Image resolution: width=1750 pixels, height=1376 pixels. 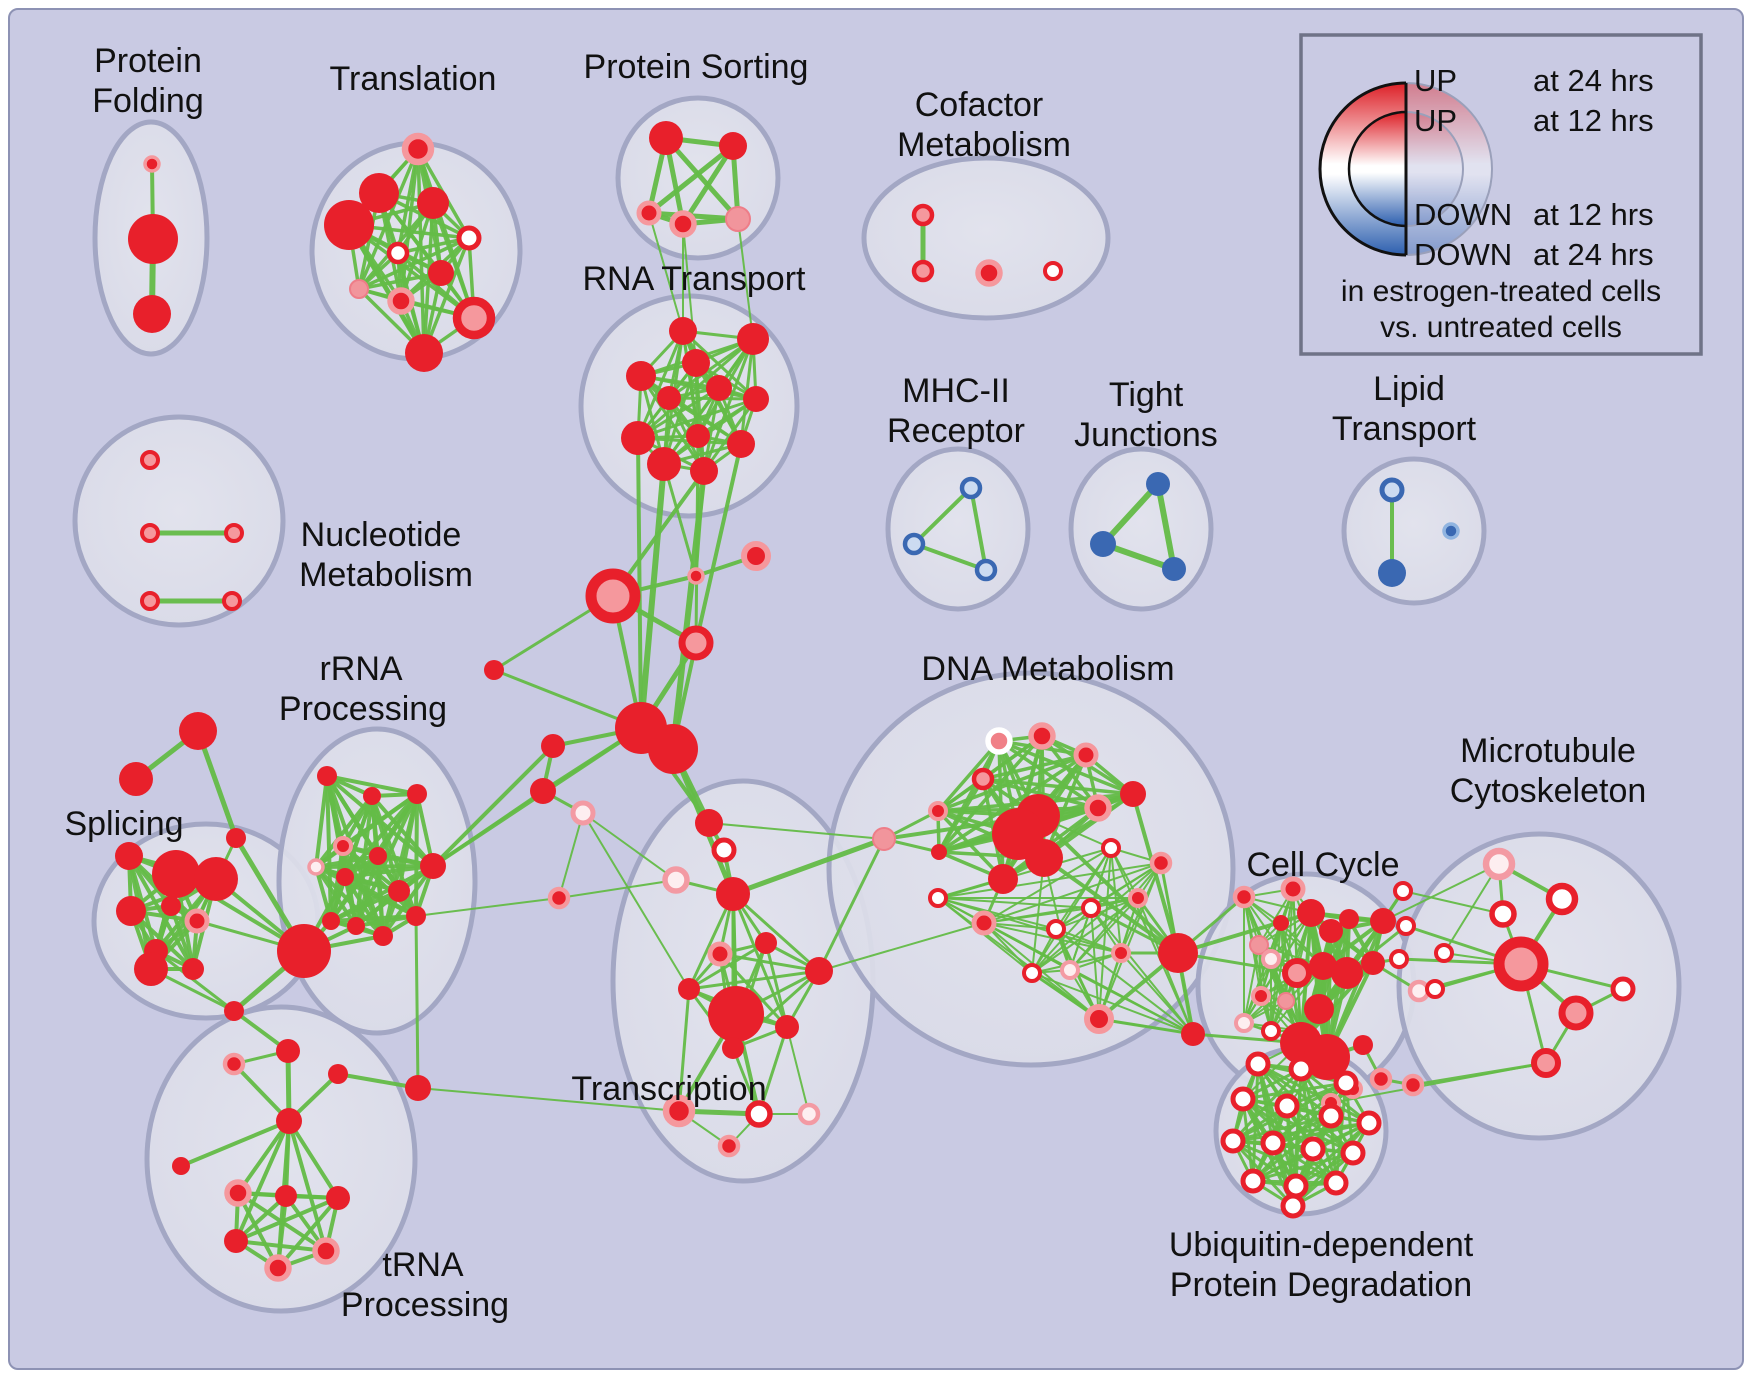 I want to click on legend-time-up12: at 12 hrs, so click(x=1593, y=120).